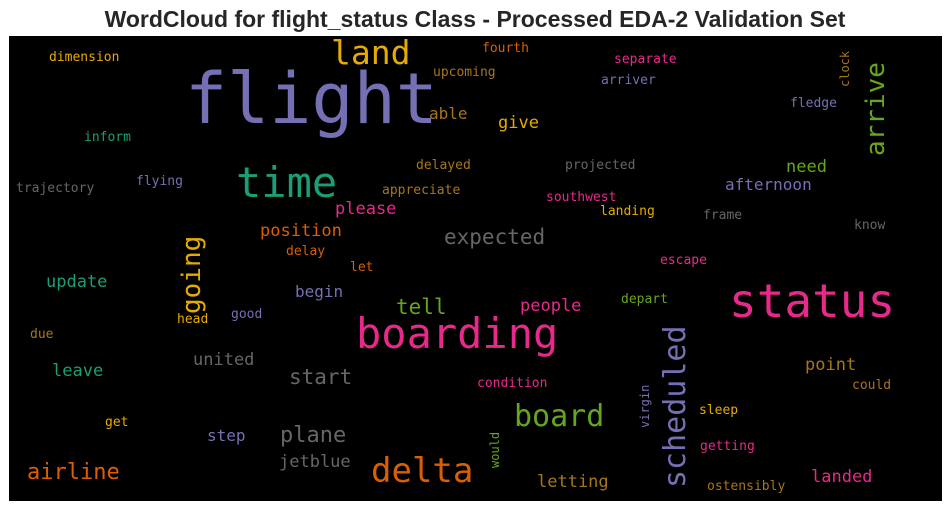 This screenshot has width=950, height=511. I want to click on word-good: good, so click(247, 314).